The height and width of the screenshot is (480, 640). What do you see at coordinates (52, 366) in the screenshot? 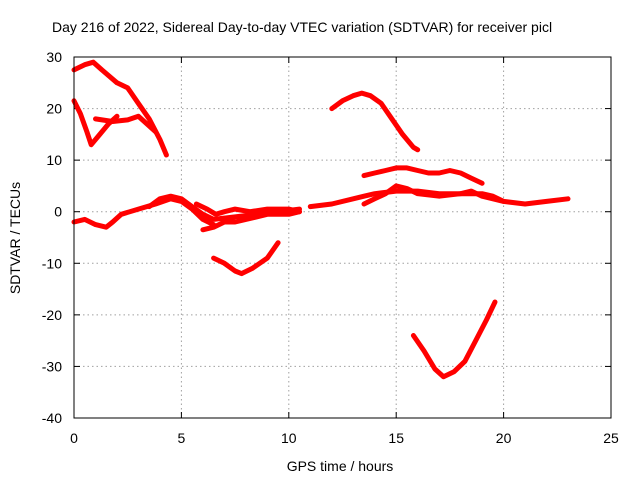
I see `y-tick-label: -30` at bounding box center [52, 366].